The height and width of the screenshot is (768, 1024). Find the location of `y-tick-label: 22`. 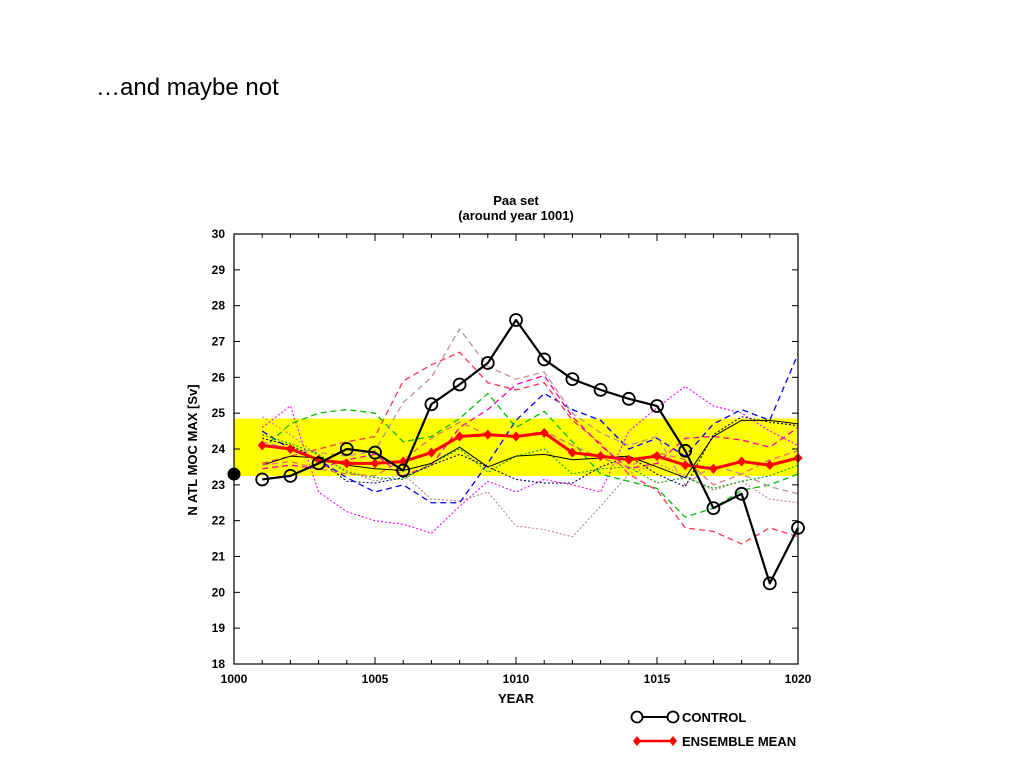

y-tick-label: 22 is located at coordinates (219, 521).